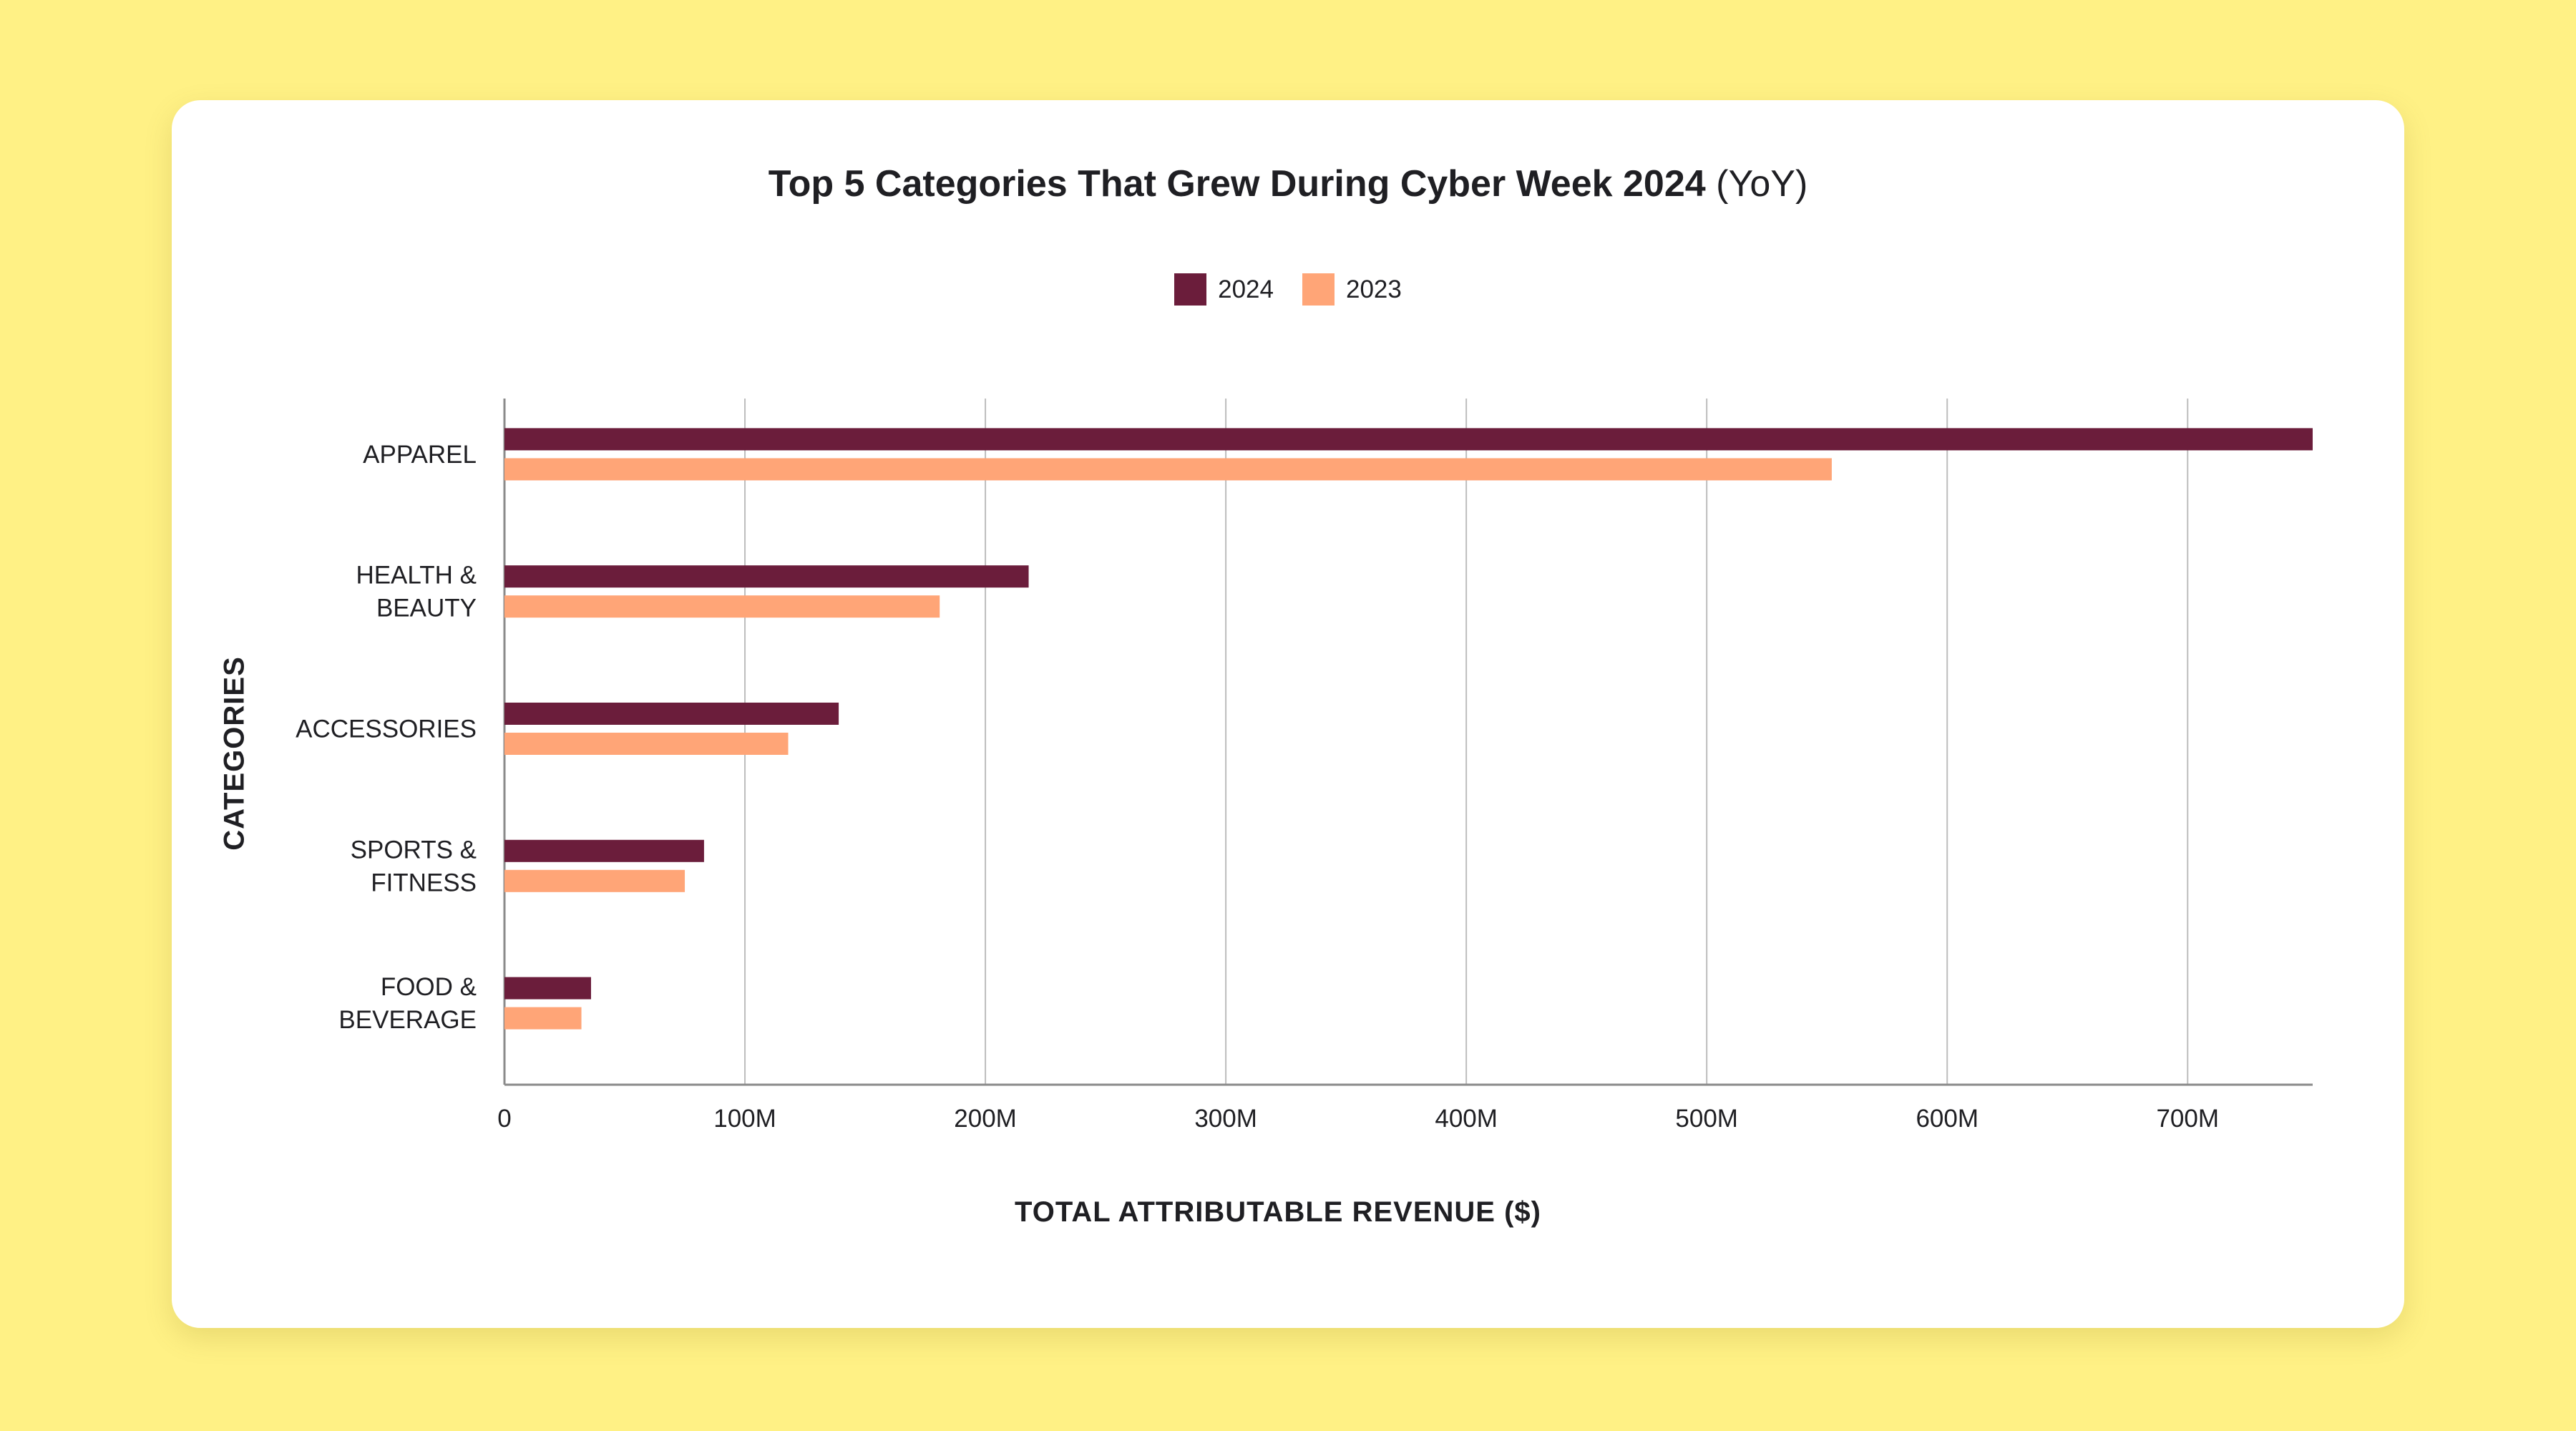 This screenshot has width=2576, height=1431. Describe the element at coordinates (543, 1019) in the screenshot. I see `bar-2023-food-beverage` at that location.